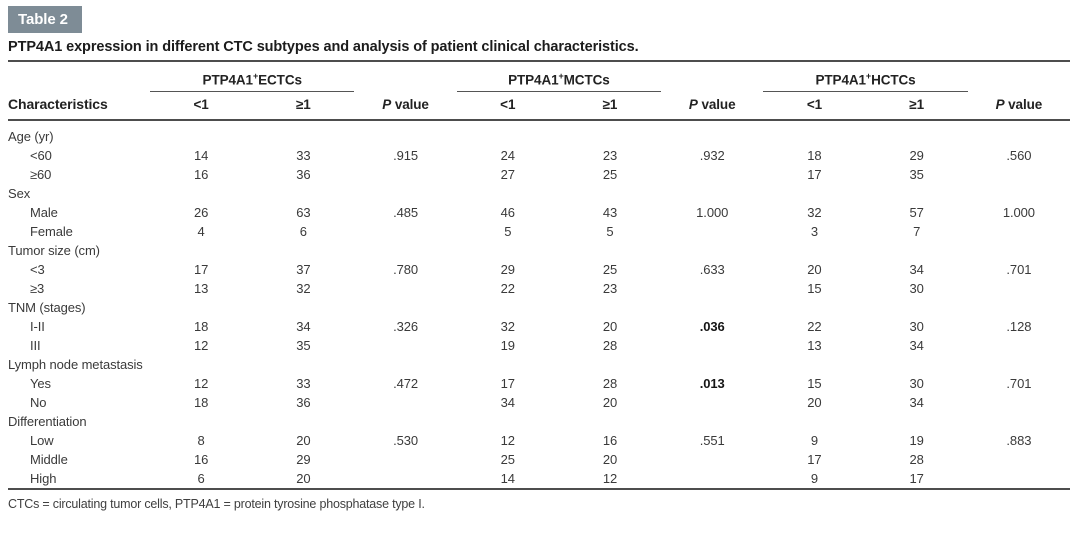  What do you see at coordinates (539, 212) in the screenshot?
I see `data-row: Male 26 63 .485 46 43 1.000 32 57 1.000` at bounding box center [539, 212].